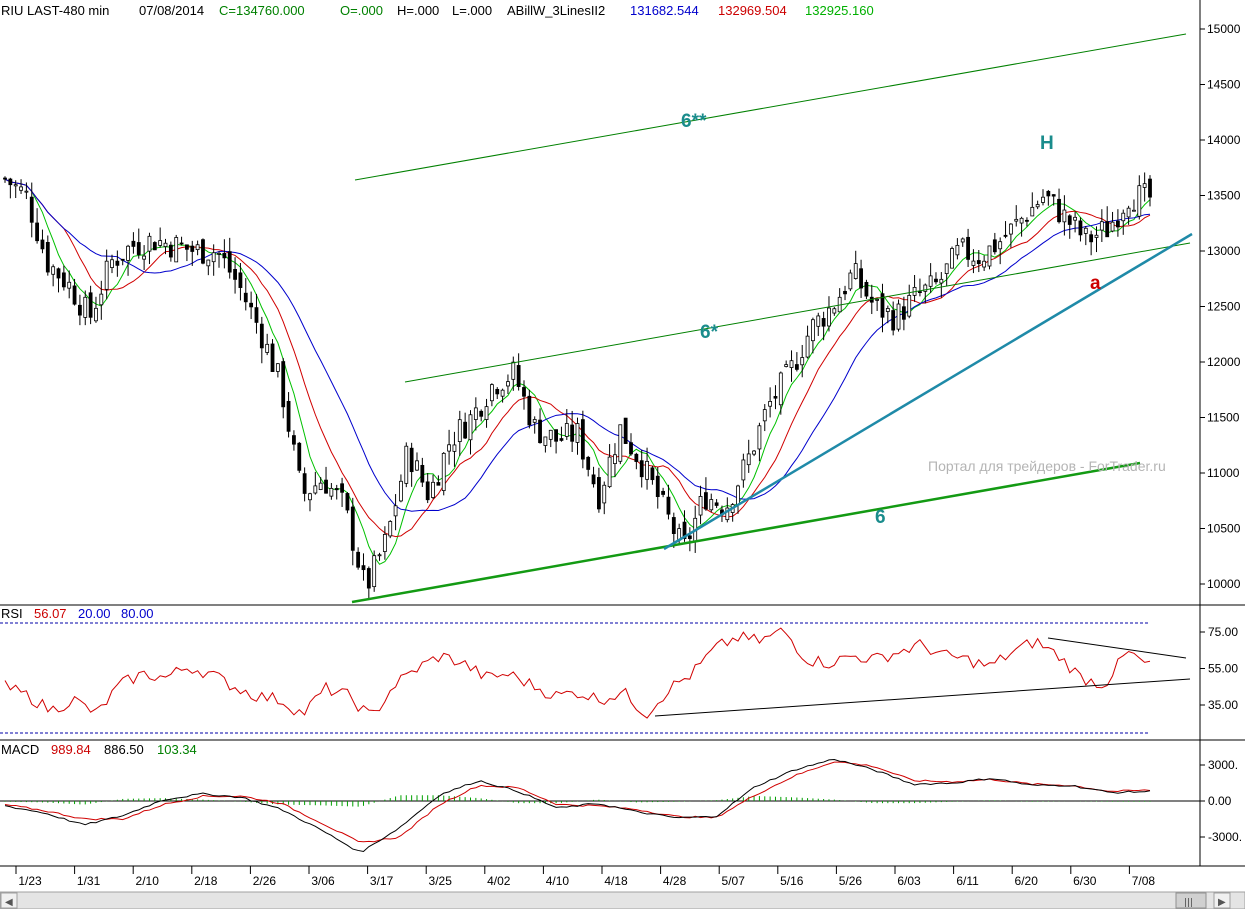  Describe the element at coordinates (1224, 584) in the screenshot. I see `price-tick-label: 10000` at that location.